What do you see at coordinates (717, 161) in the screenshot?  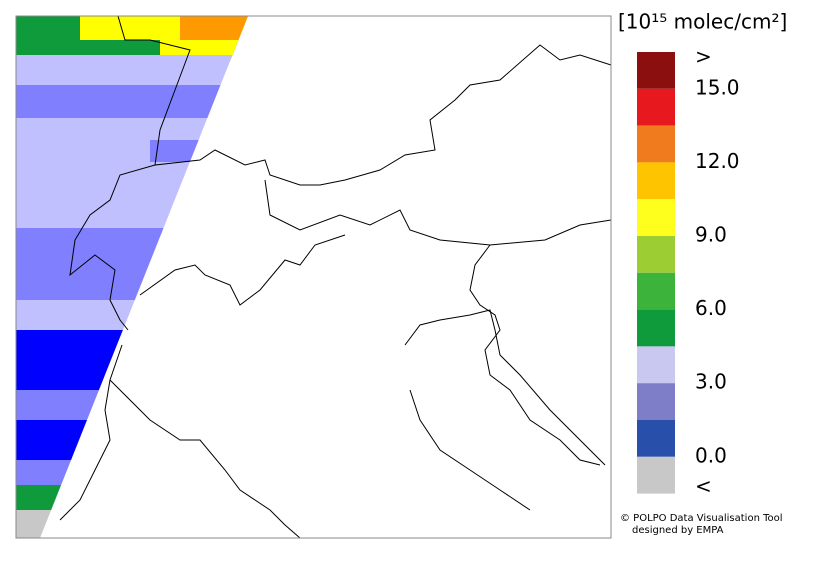 I see `legend-label: 12.0` at bounding box center [717, 161].